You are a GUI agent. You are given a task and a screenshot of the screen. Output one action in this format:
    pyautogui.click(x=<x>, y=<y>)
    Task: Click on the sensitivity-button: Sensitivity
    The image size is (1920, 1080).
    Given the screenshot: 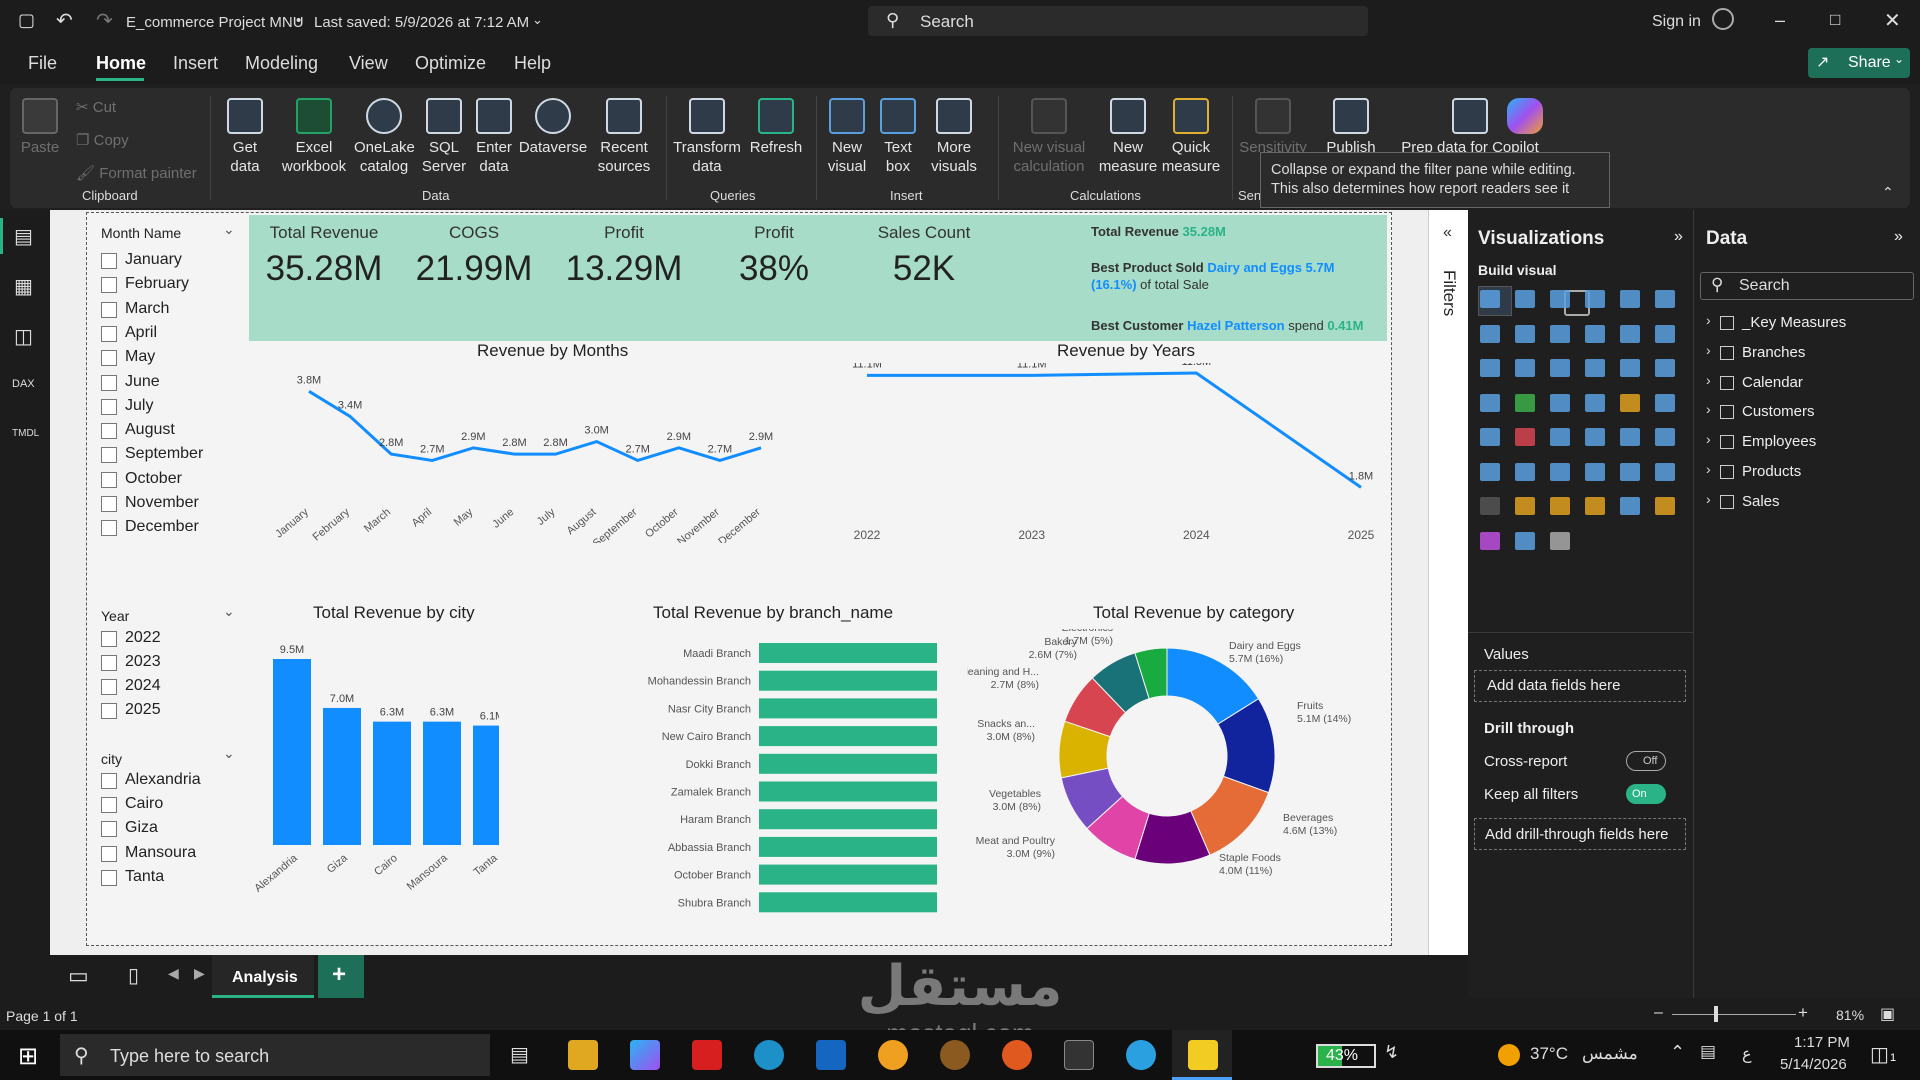 What is the action you would take?
    pyautogui.click(x=1273, y=127)
    